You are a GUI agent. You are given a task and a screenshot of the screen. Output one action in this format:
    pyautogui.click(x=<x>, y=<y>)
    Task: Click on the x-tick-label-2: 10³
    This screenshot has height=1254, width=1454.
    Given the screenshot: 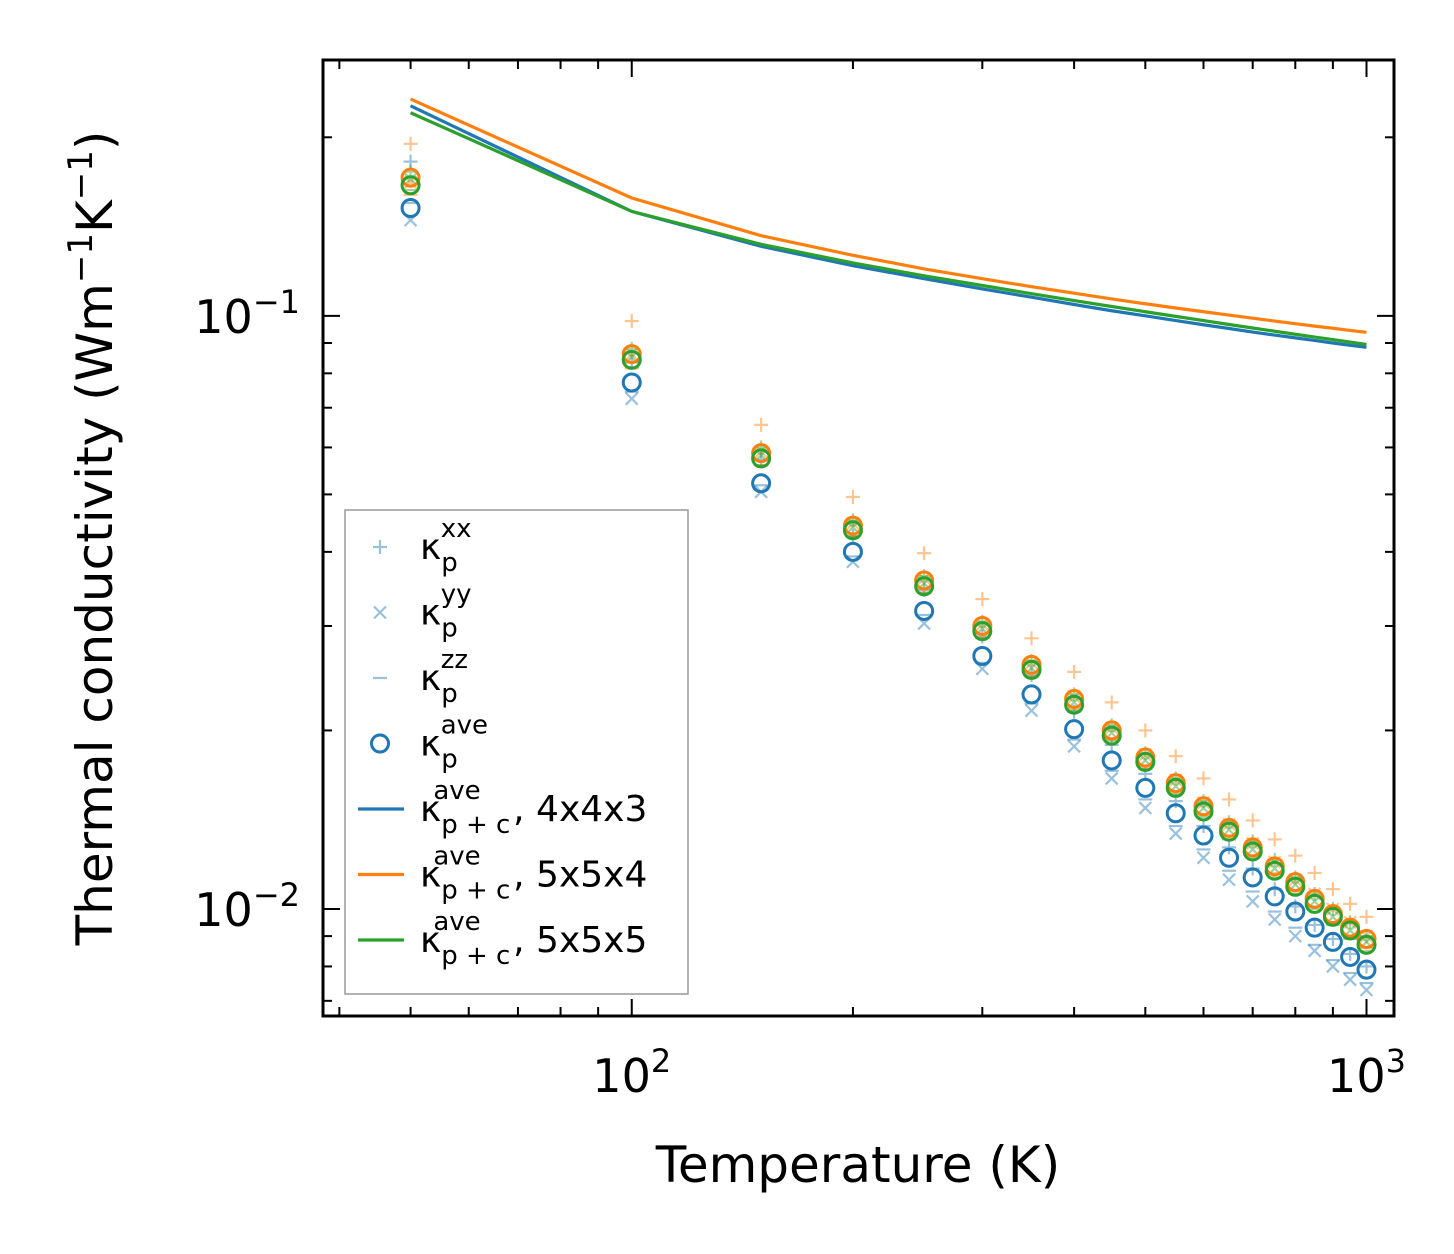 What is the action you would take?
    pyautogui.click(x=1366, y=1072)
    